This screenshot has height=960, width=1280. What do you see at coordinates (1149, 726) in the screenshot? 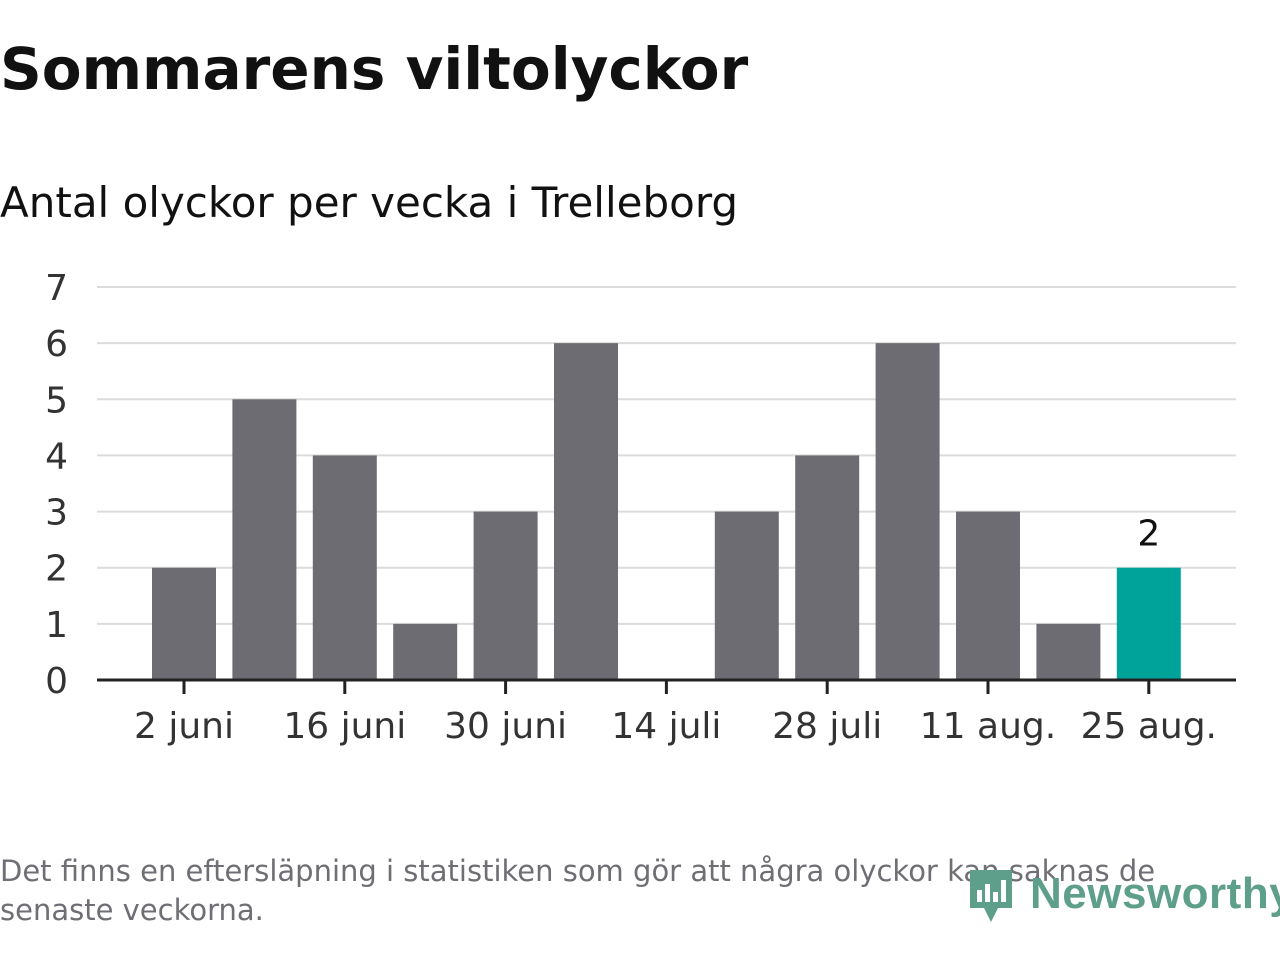
I see `x-tick-label: 25 aug.` at bounding box center [1149, 726].